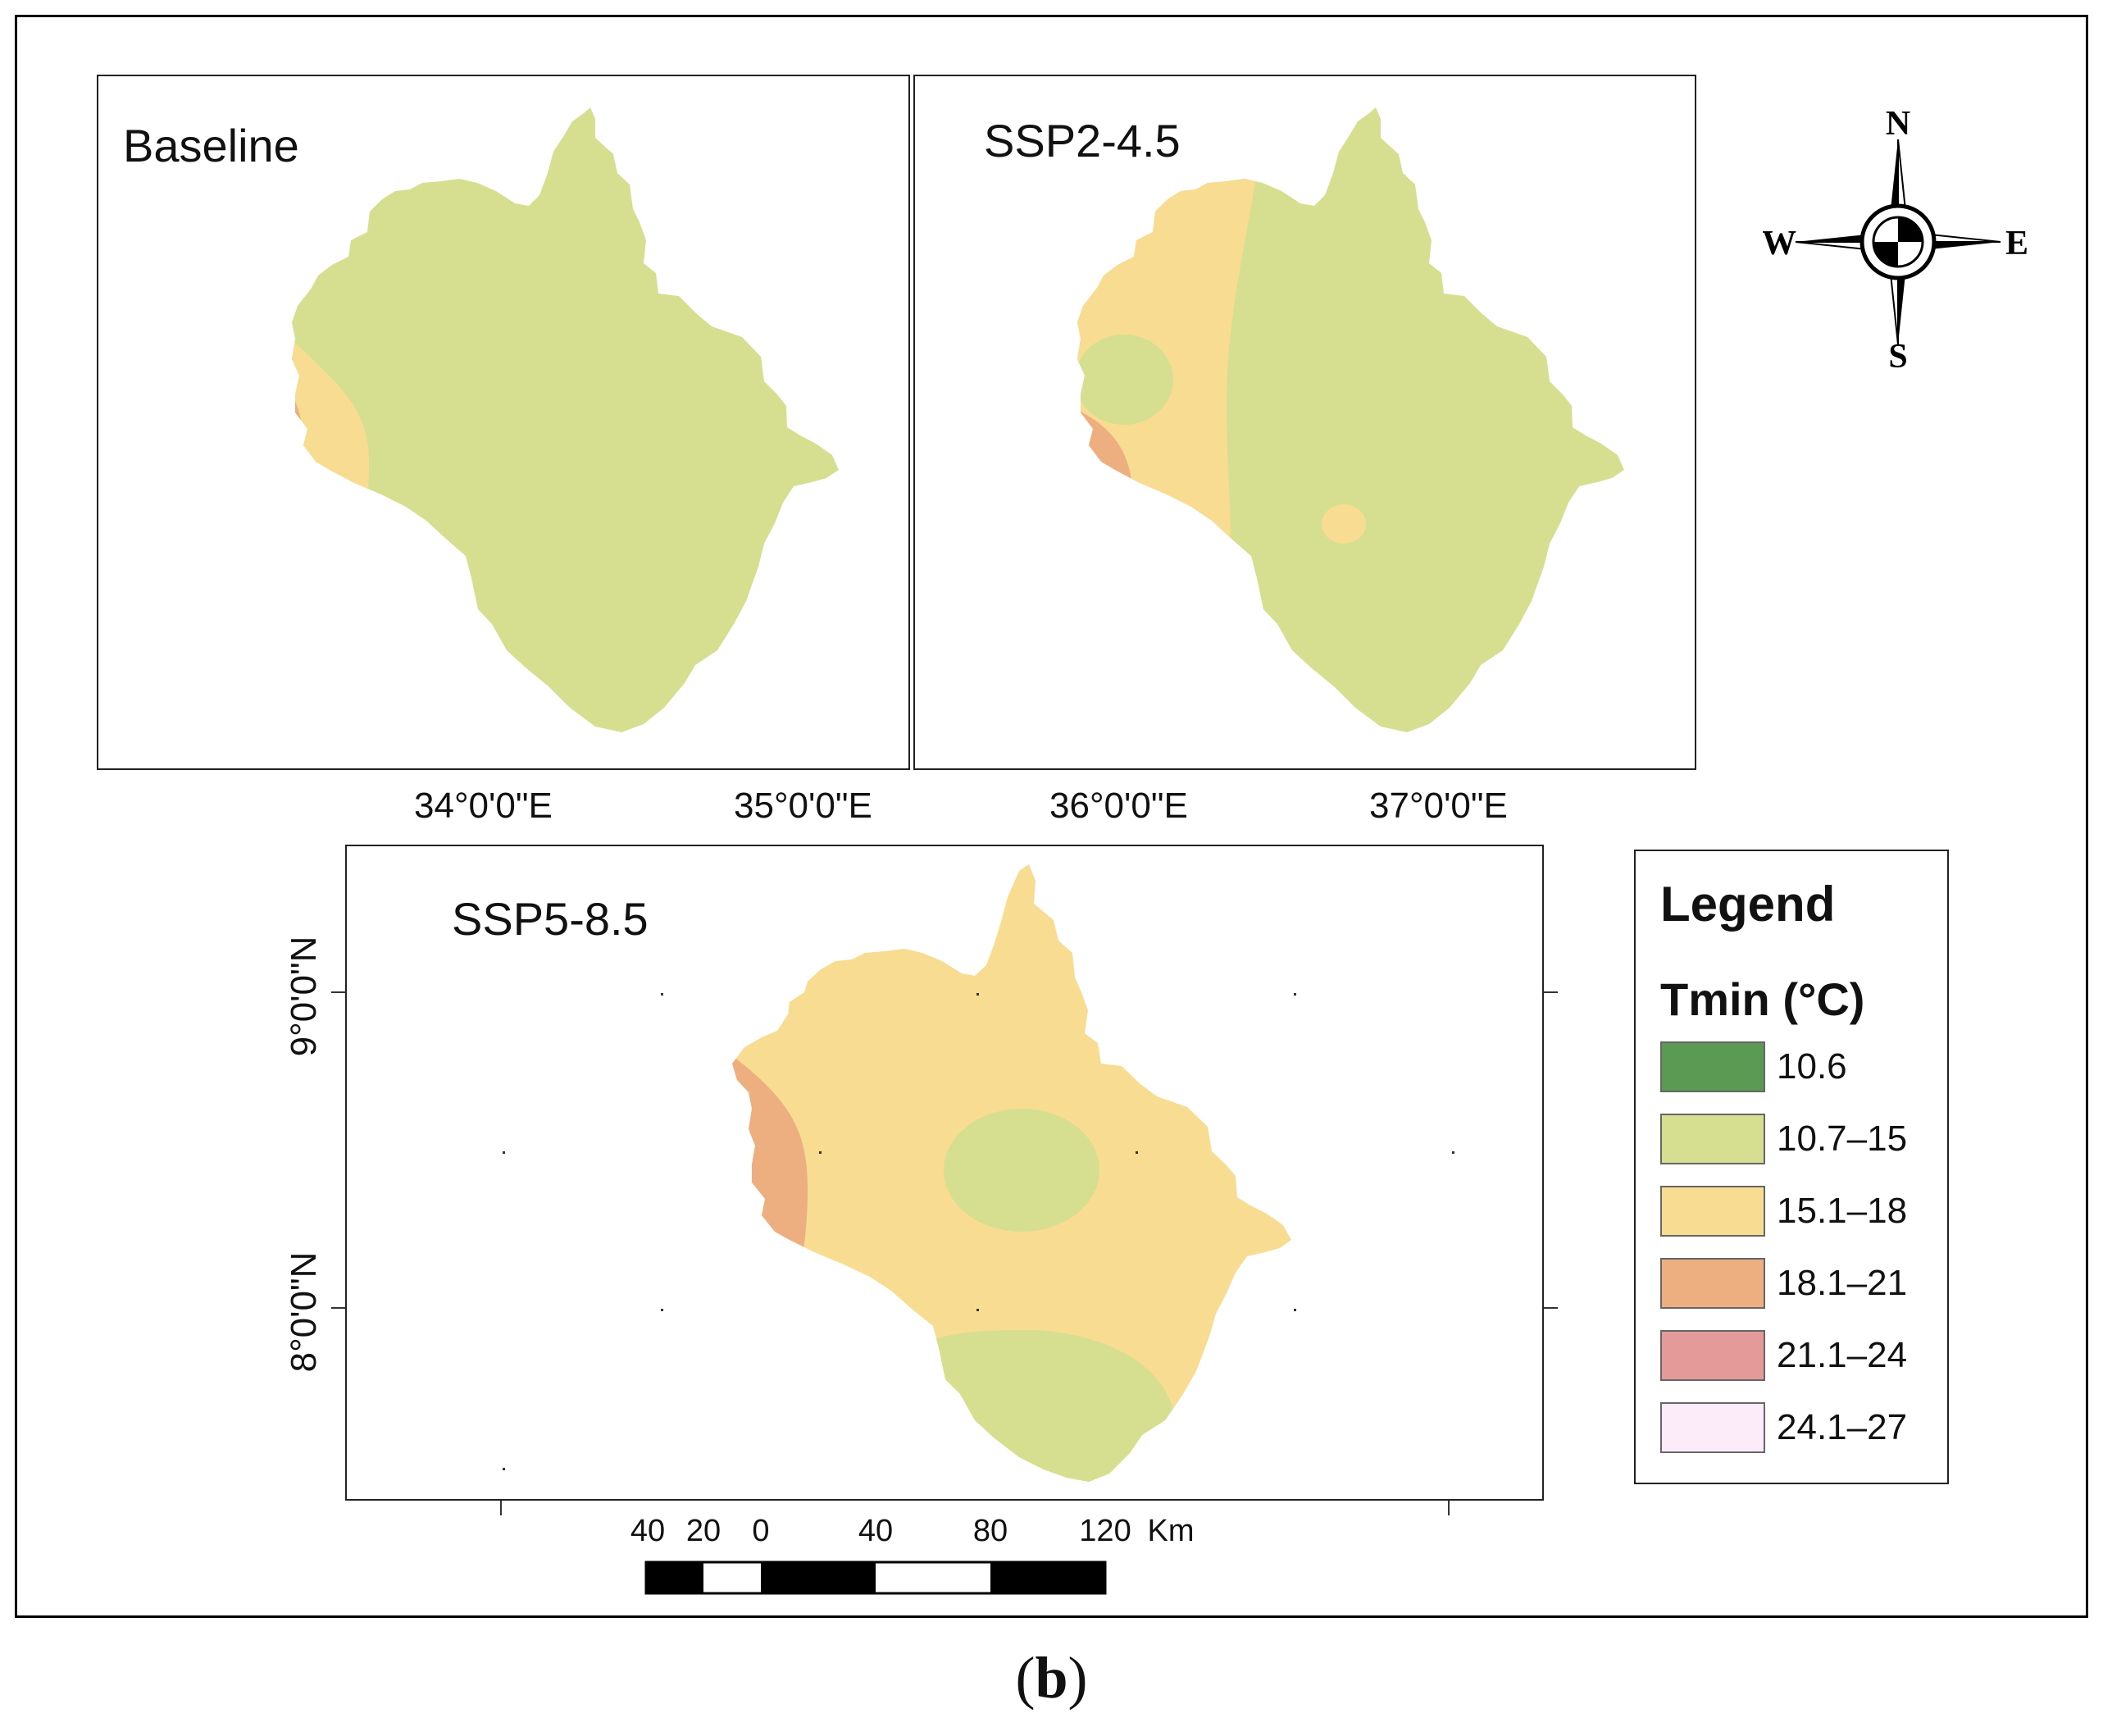 This screenshot has height=1736, width=2103. What do you see at coordinates (565, 420) in the screenshot?
I see `baseline-map` at bounding box center [565, 420].